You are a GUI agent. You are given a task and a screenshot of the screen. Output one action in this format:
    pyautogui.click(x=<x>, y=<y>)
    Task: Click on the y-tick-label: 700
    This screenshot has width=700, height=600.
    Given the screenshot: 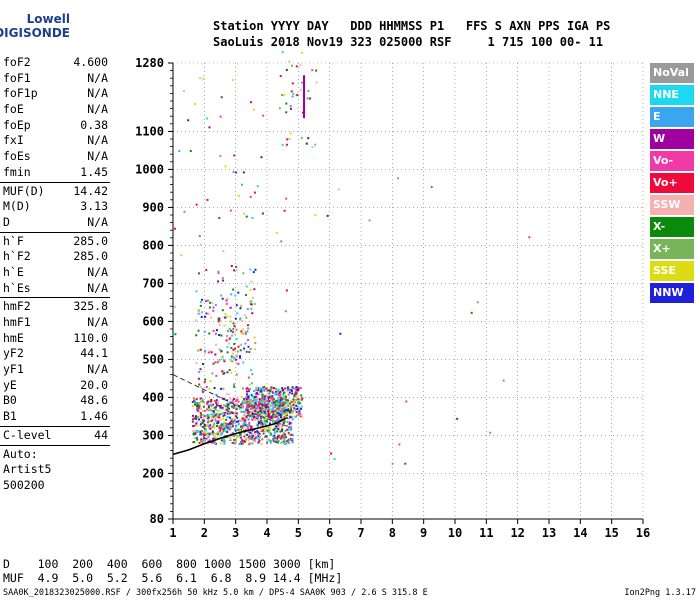 What is the action you would take?
    pyautogui.click(x=153, y=283)
    